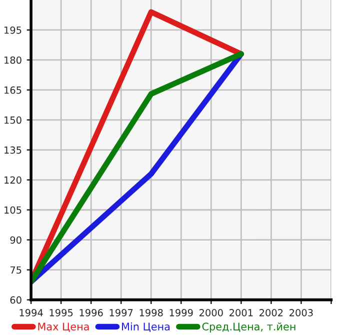  I want to click on legend-label: Сред.Цена, т.йен, so click(249, 327).